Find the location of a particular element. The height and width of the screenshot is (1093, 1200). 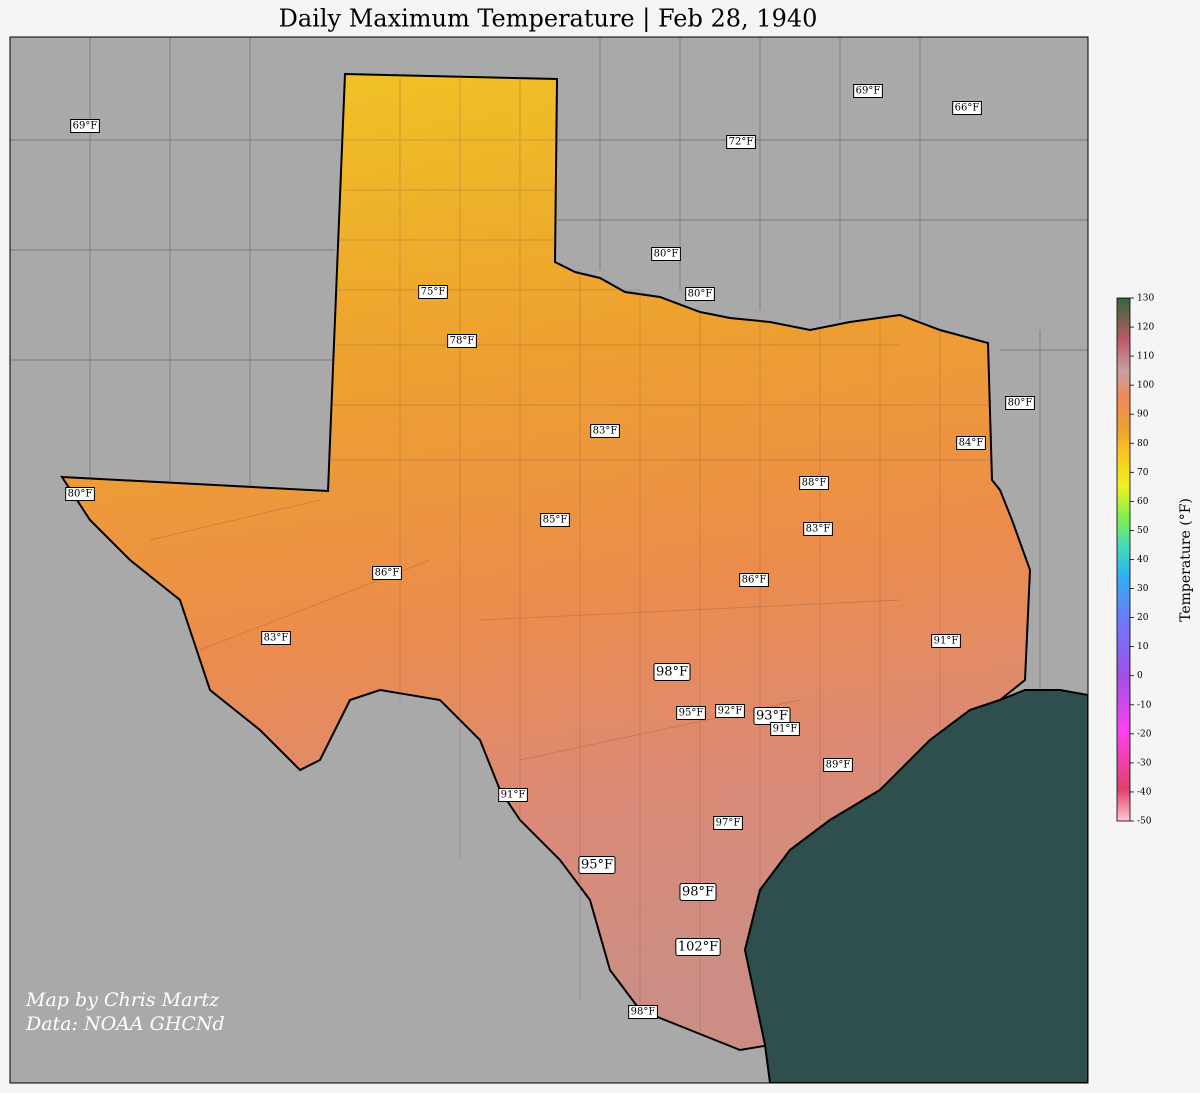

colorbar-tick-label: 20 is located at coordinates (1143, 618).